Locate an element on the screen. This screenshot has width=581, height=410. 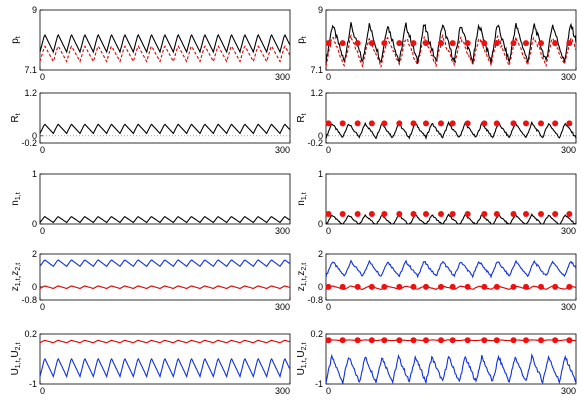
y-tick-label: -0.8 is located at coordinates (29, 300).